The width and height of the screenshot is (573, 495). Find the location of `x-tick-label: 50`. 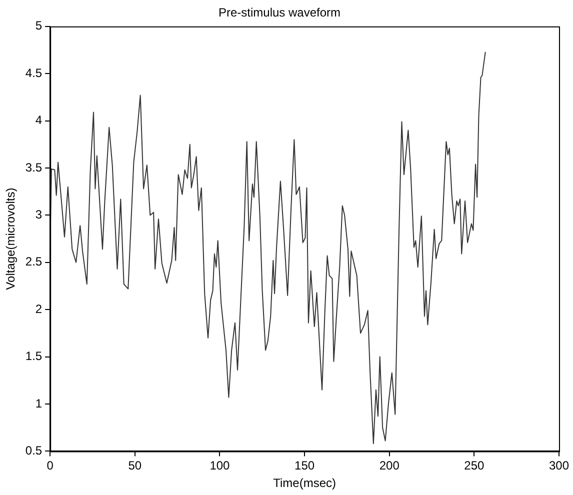

x-tick-label: 50 is located at coordinates (135, 465).